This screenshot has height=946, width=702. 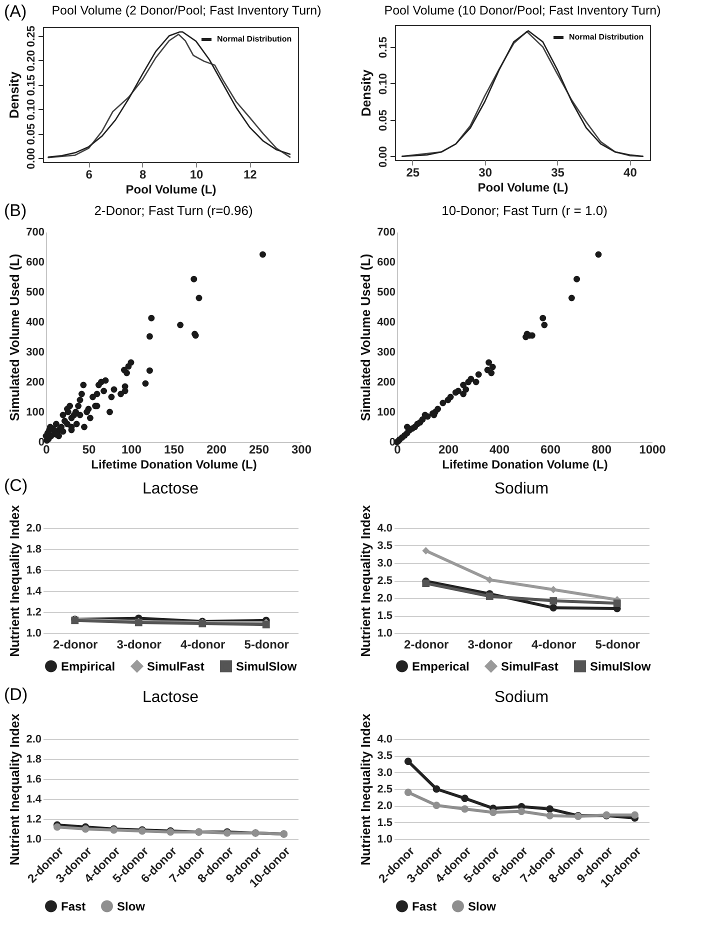 I want to click on x-tick-label: 400, so click(x=499, y=449).